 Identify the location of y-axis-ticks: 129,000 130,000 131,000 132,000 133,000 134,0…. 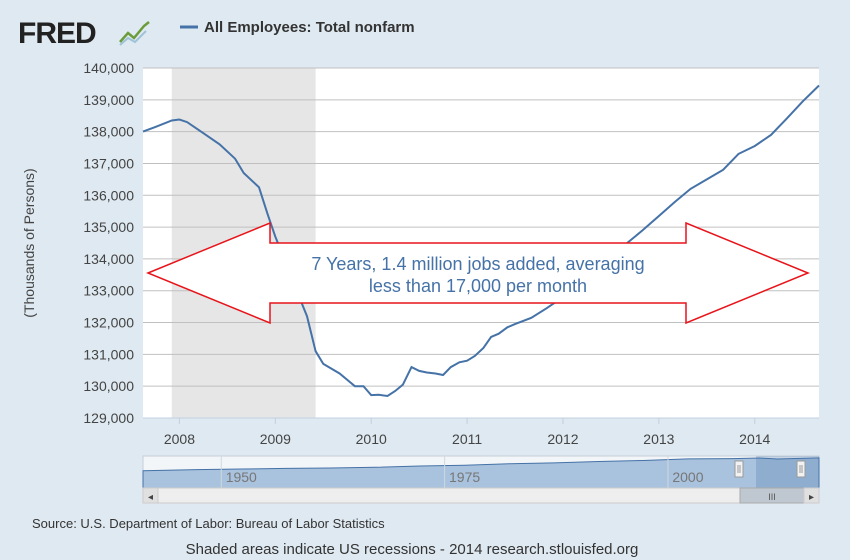
(108, 243).